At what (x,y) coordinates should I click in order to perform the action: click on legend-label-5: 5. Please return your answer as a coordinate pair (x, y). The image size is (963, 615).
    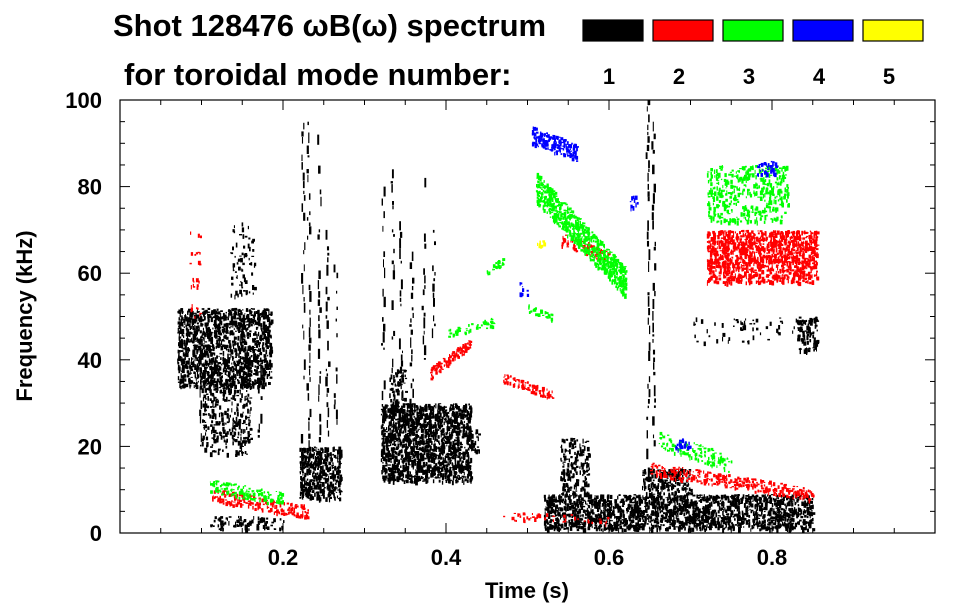
    Looking at the image, I should click on (889, 76).